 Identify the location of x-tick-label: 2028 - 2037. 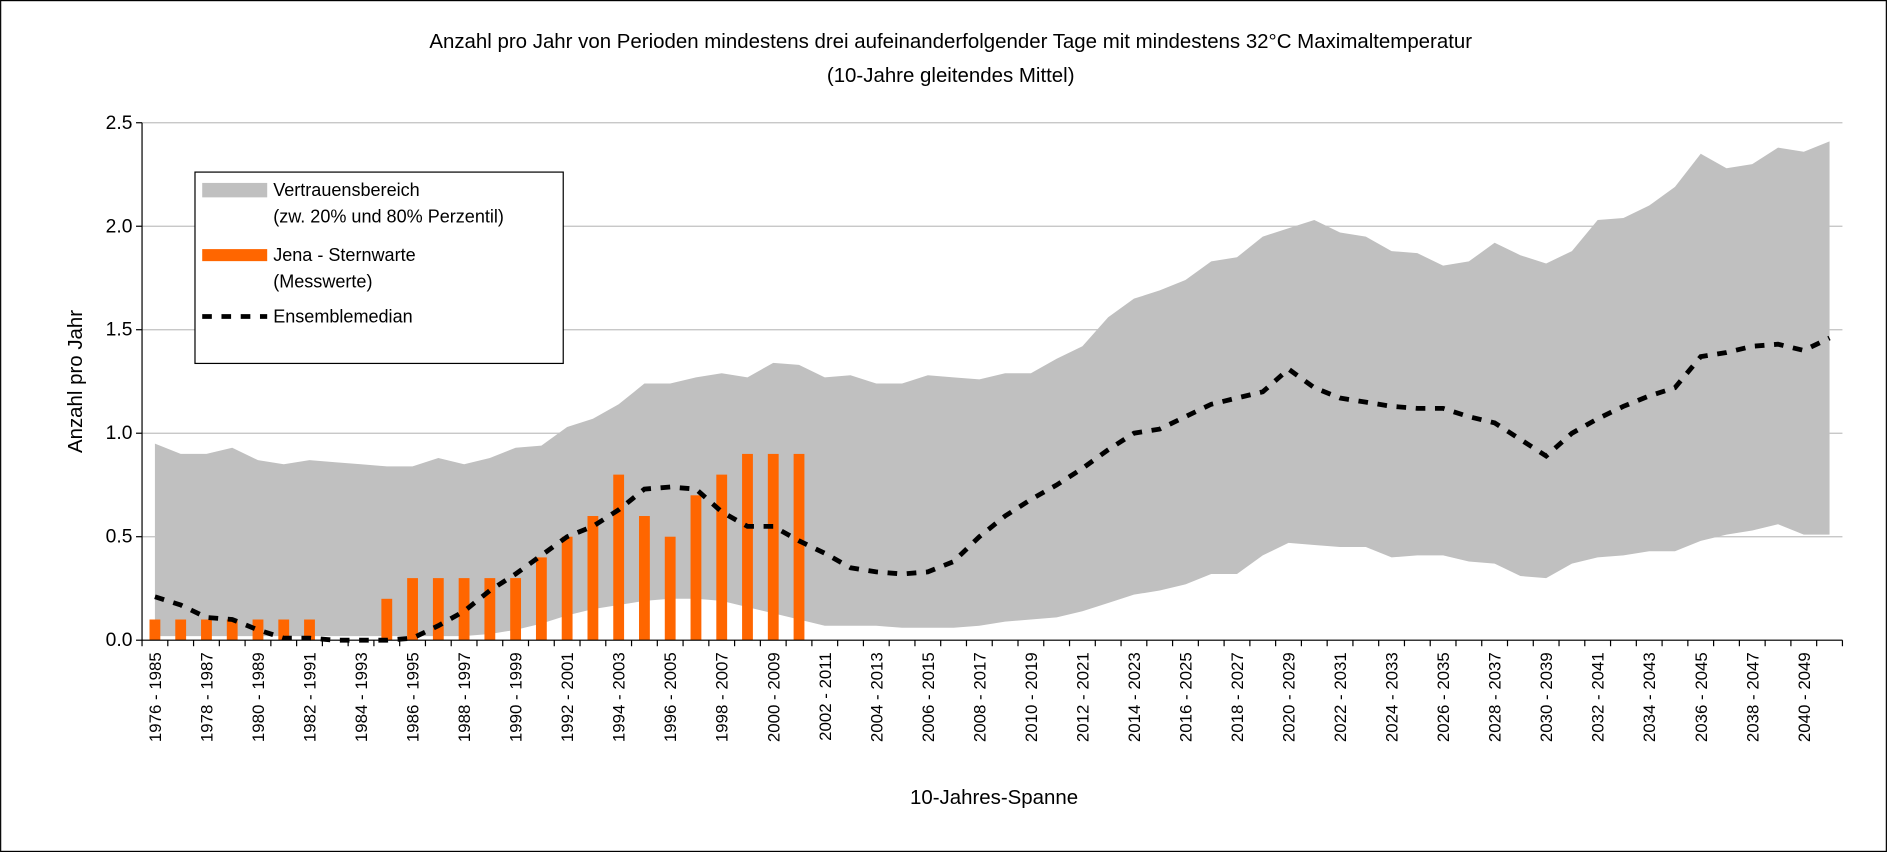
(1495, 697).